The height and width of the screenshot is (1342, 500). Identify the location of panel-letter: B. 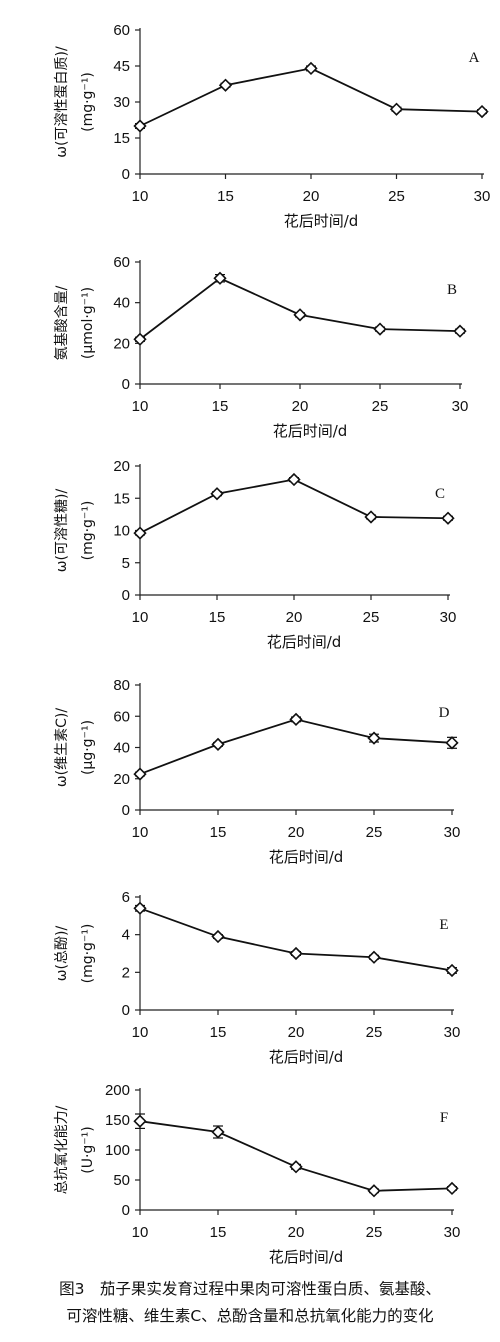
(452, 290).